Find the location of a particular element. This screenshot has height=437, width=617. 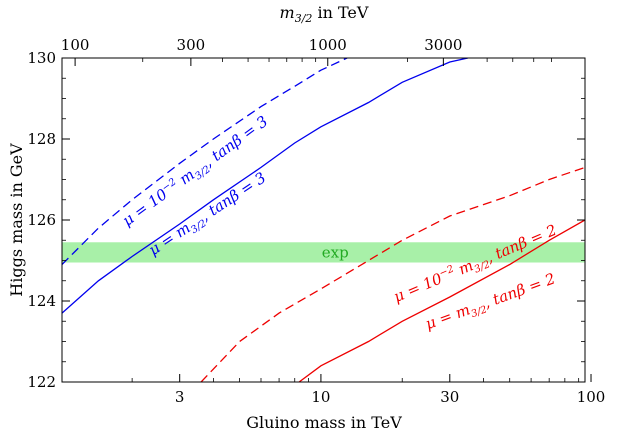

experimental-band is located at coordinates (323, 252).